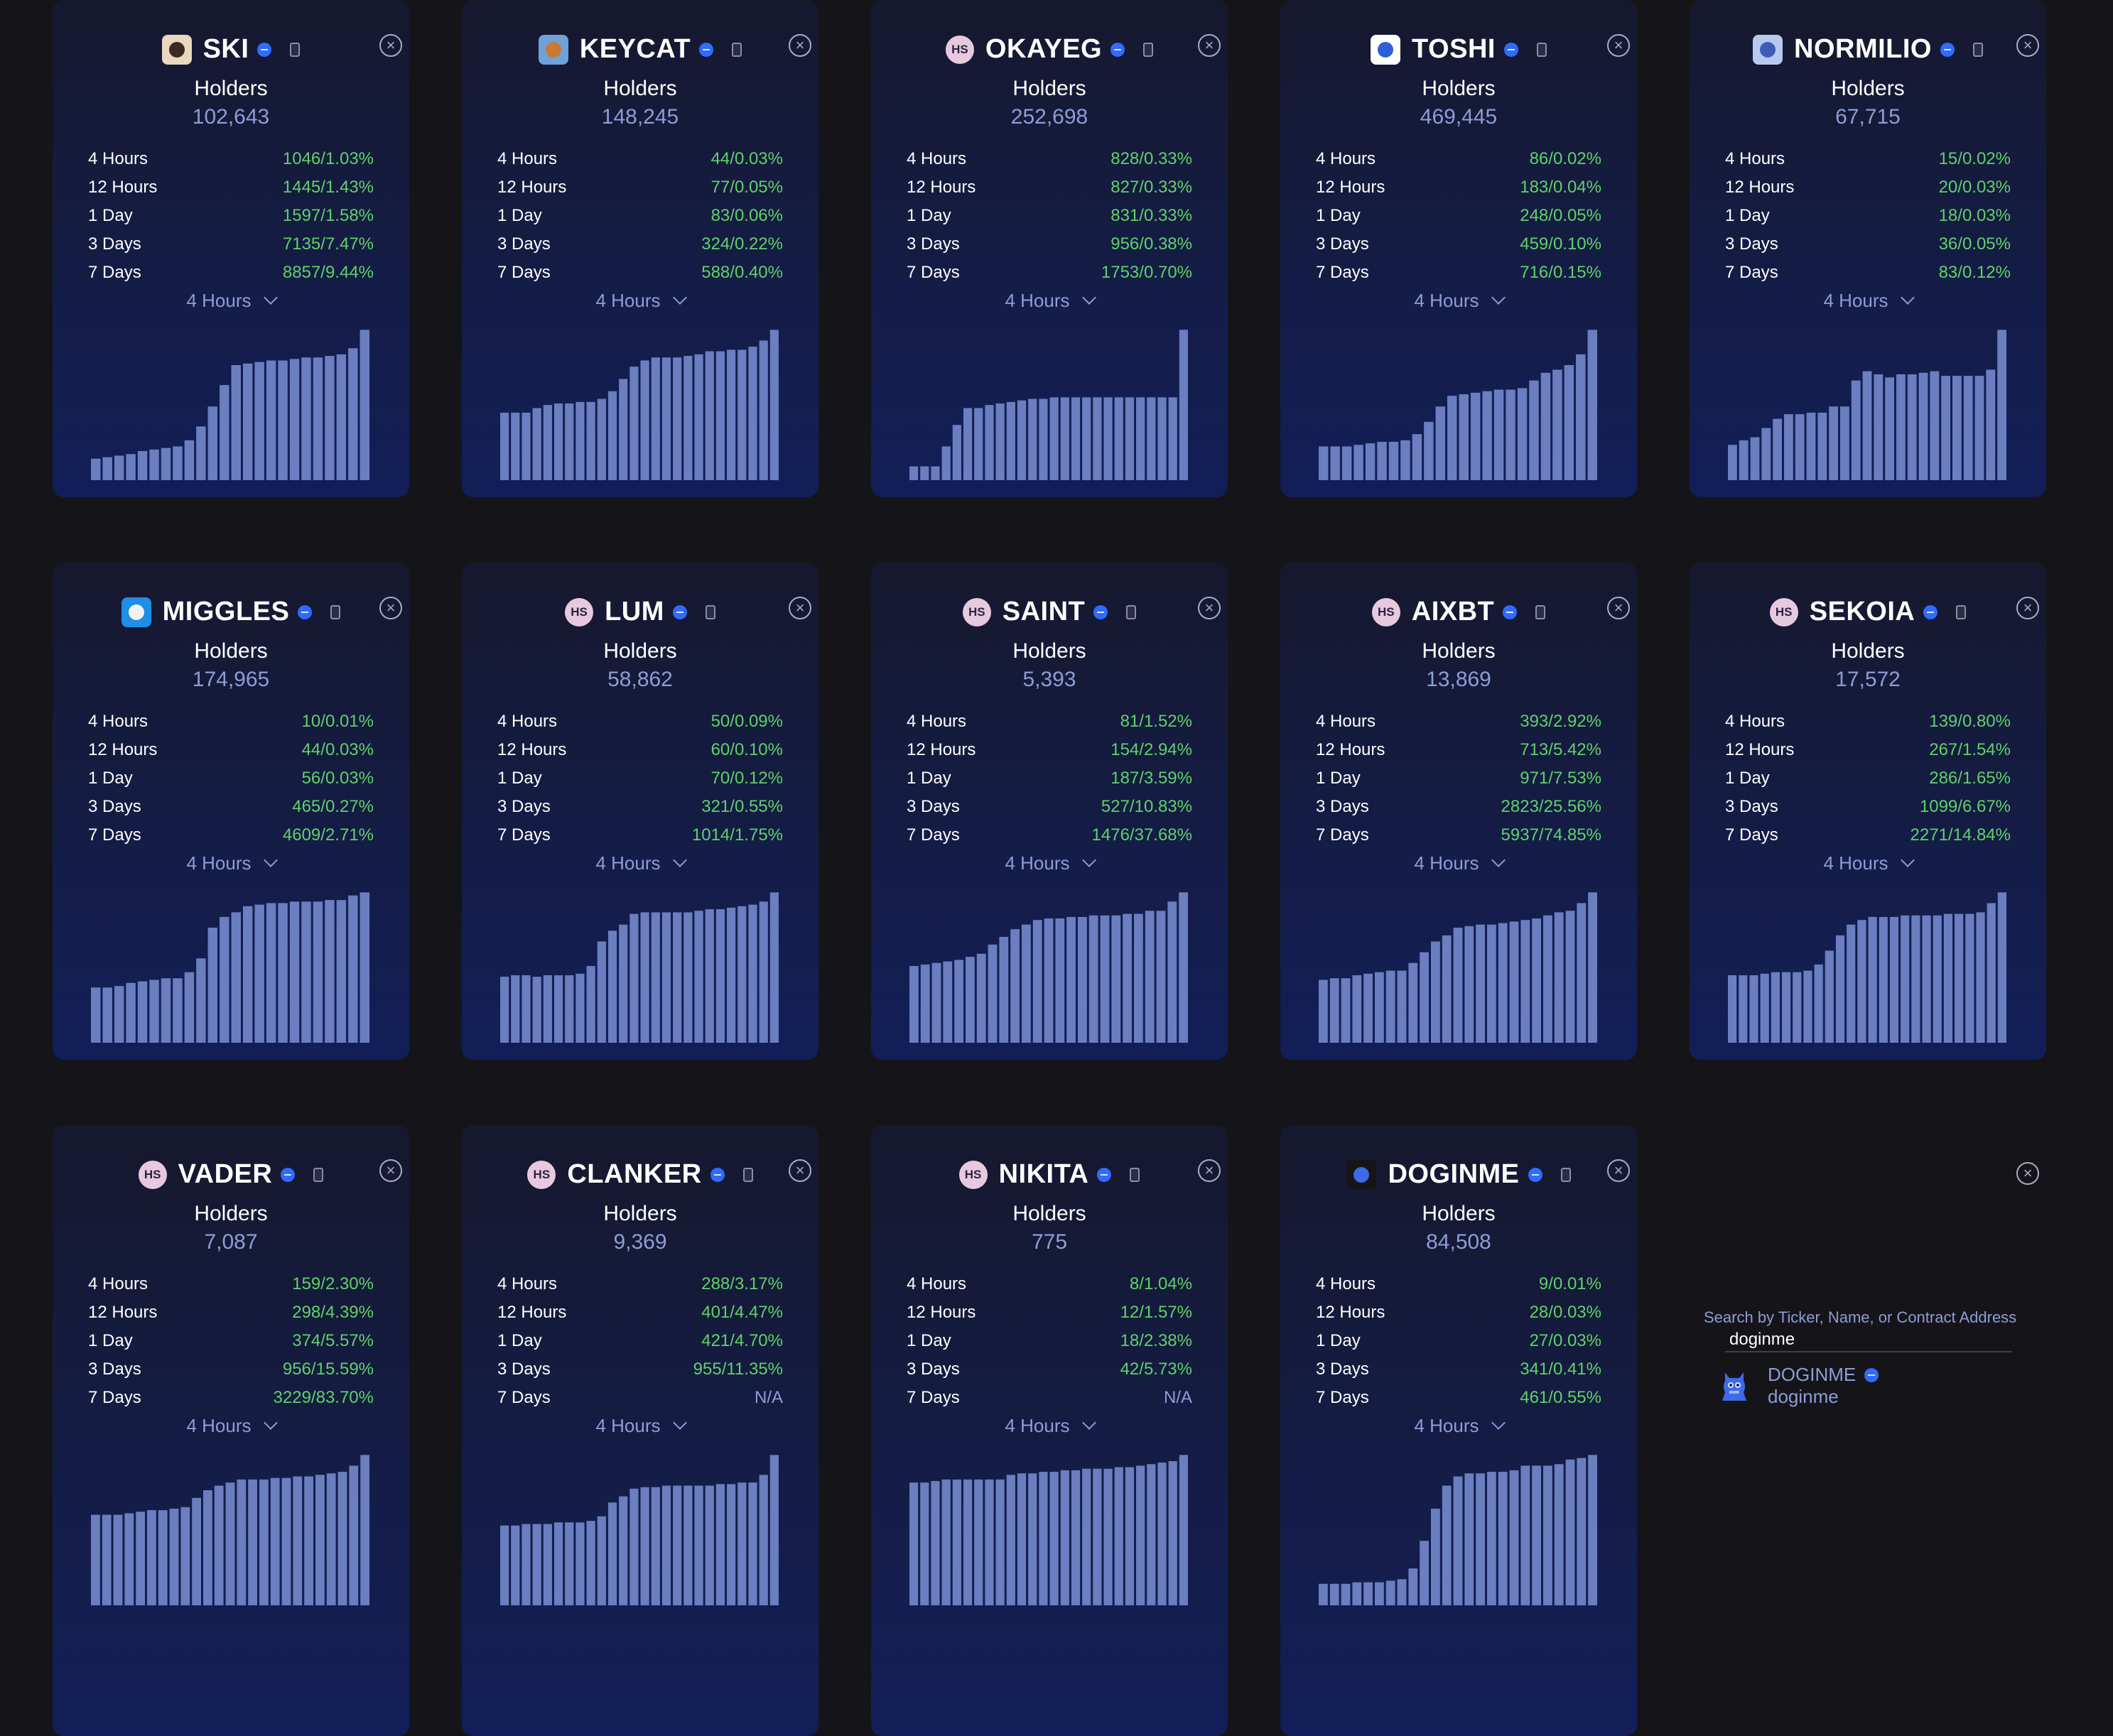  Describe the element at coordinates (742, 244) in the screenshot. I see `stat-change: 324/0.22%` at that location.